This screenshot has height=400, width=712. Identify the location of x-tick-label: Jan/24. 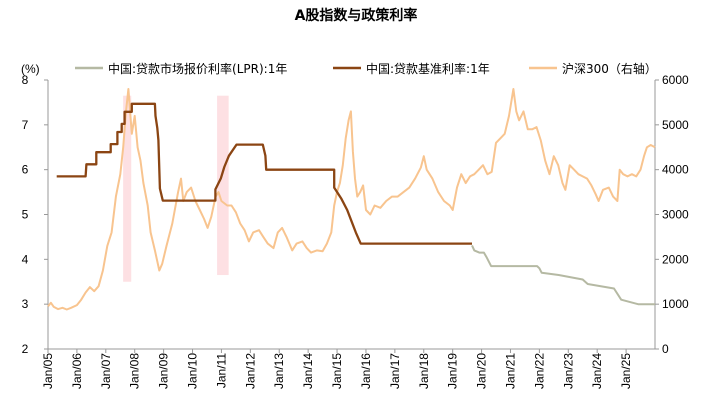
(597, 371).